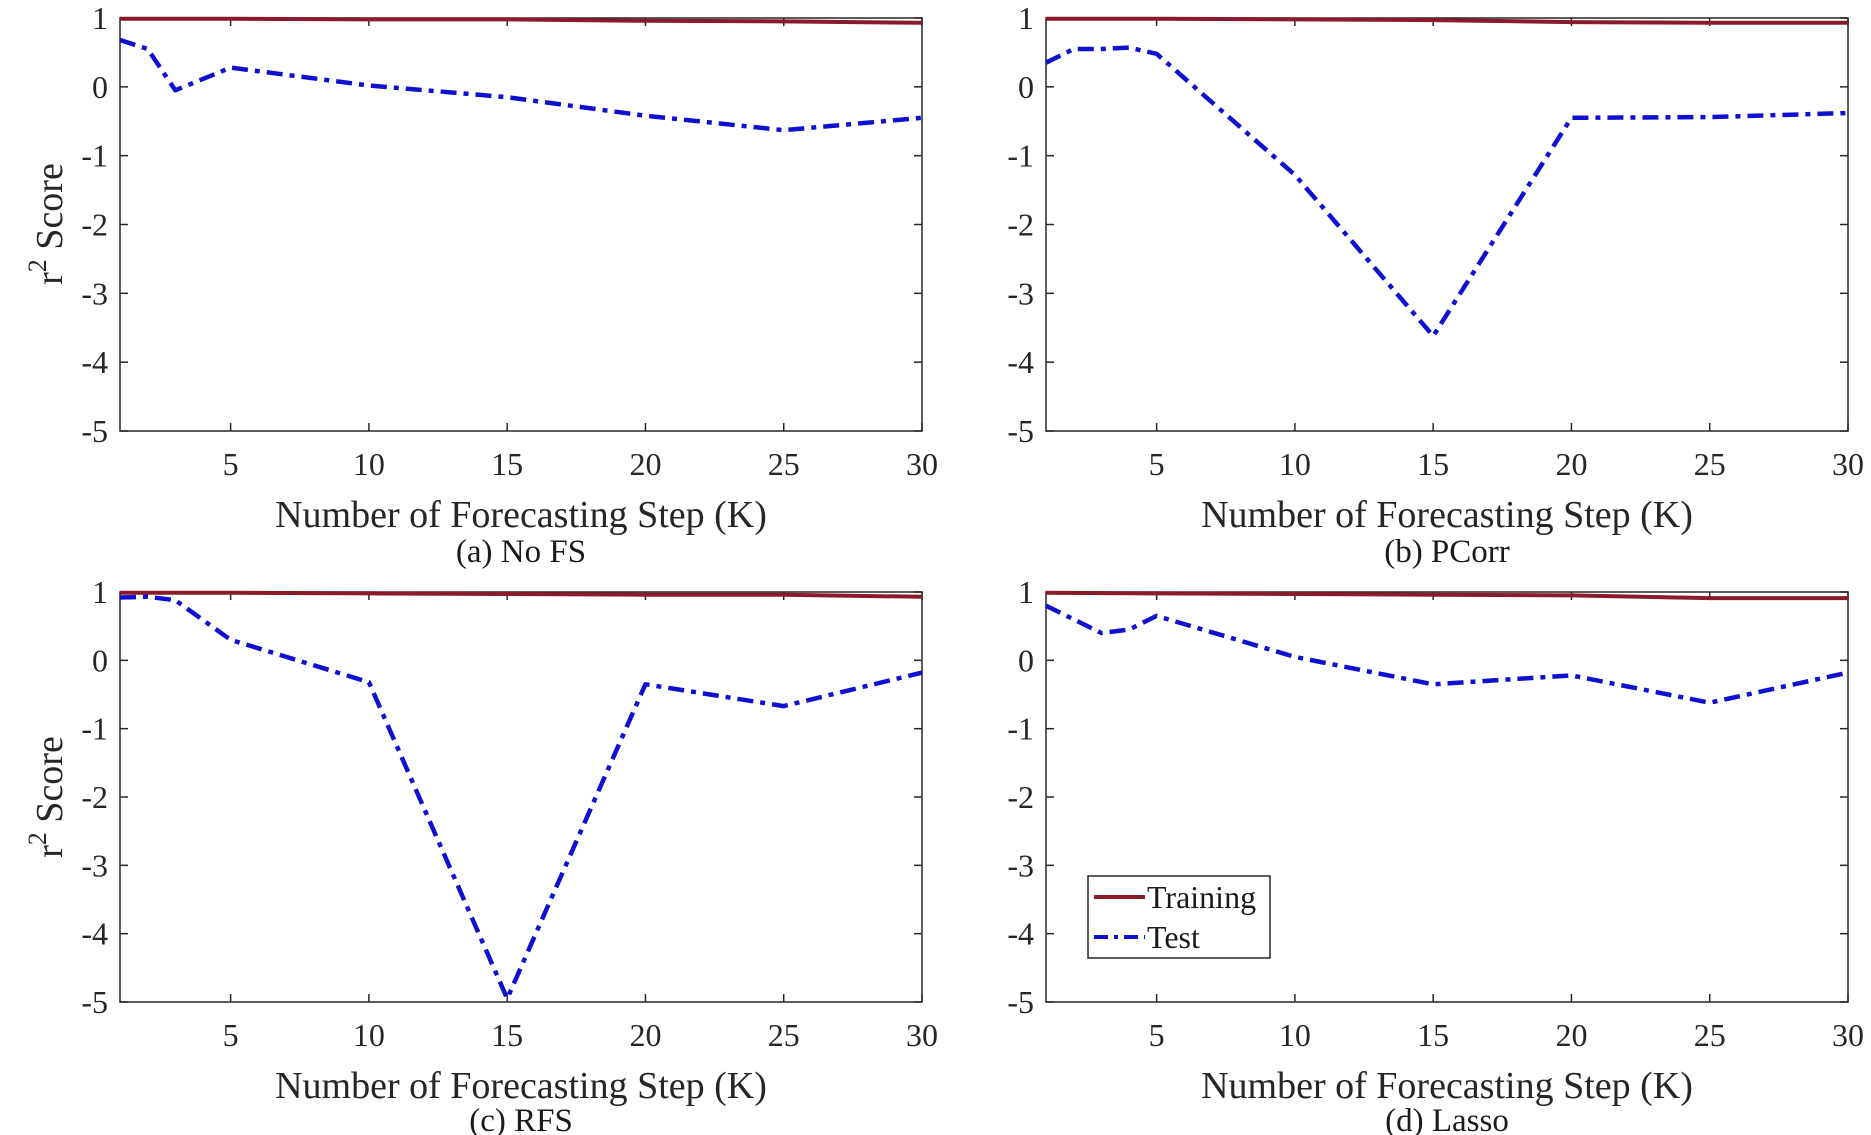 This screenshot has width=1871, height=1135. What do you see at coordinates (1020, 729) in the screenshot?
I see `ytick-label-d-4: -1` at bounding box center [1020, 729].